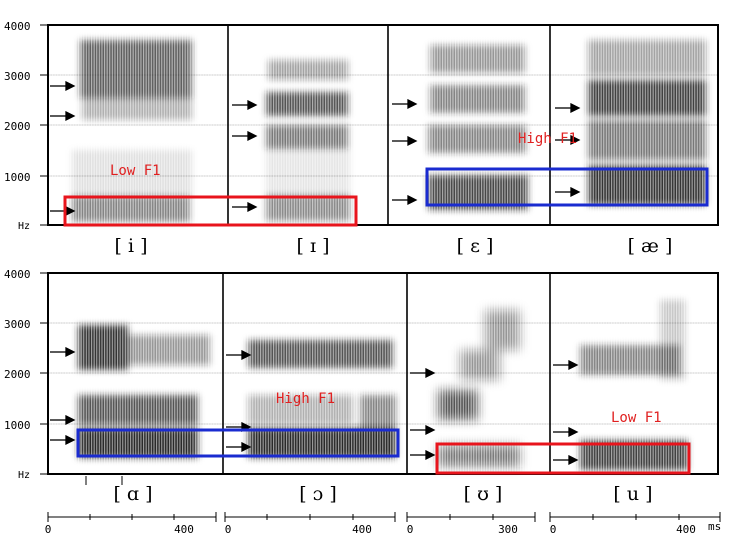  What do you see at coordinates (238, 443) in the screenshot?
I see `bottom-high-f1-box` at bounding box center [238, 443].